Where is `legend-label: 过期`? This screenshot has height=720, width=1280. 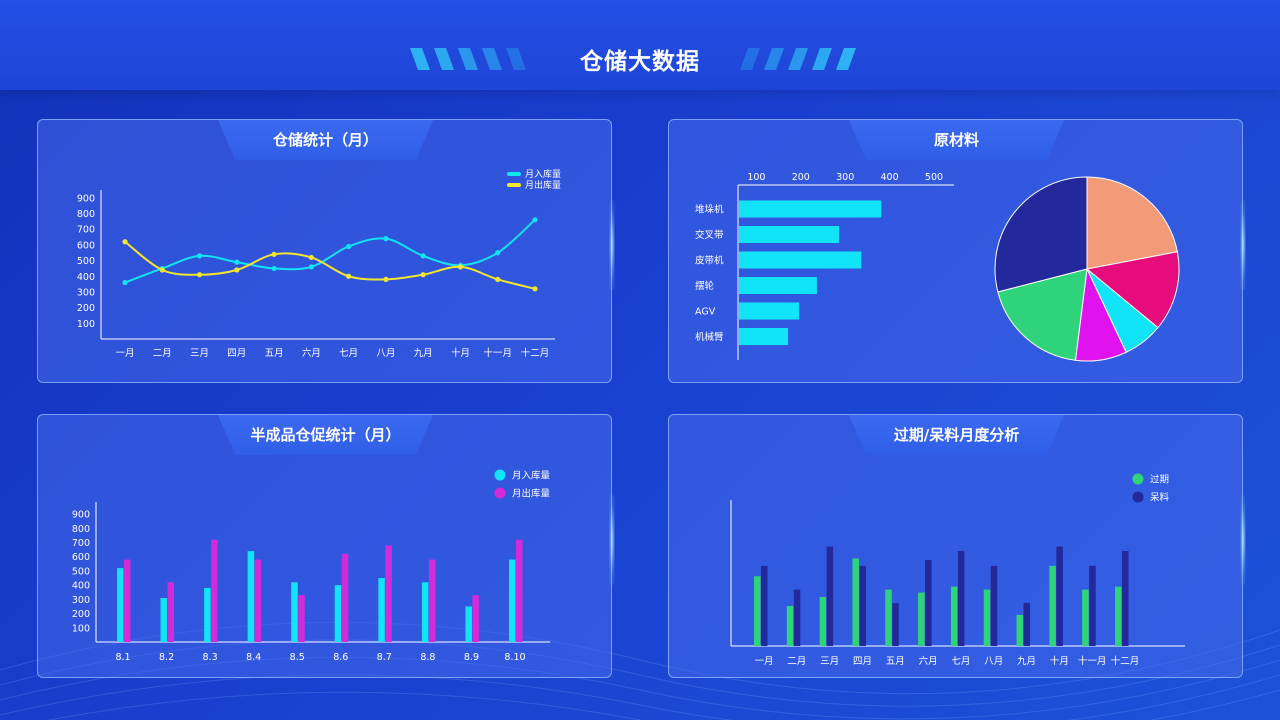 legend-label: 过期 is located at coordinates (1159, 480).